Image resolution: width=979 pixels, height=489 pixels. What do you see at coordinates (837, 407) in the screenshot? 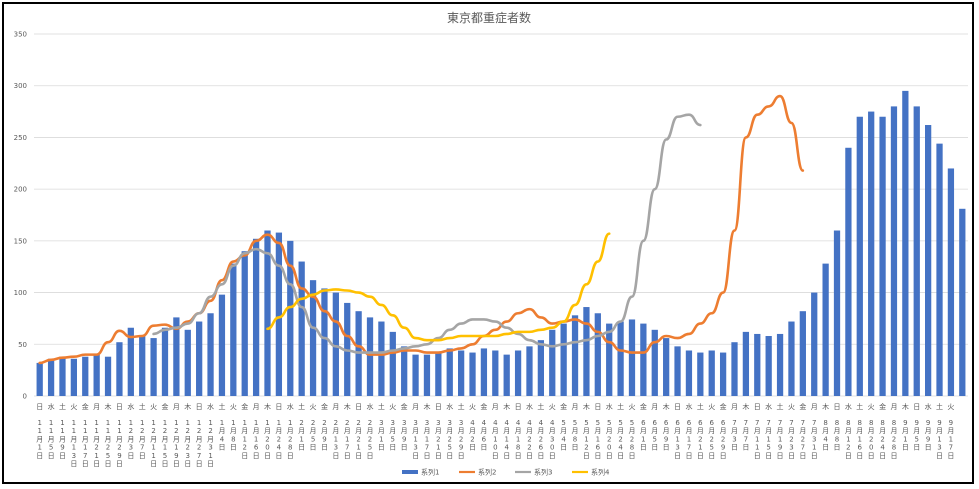
I see `x-tick-day: 日` at bounding box center [837, 407].